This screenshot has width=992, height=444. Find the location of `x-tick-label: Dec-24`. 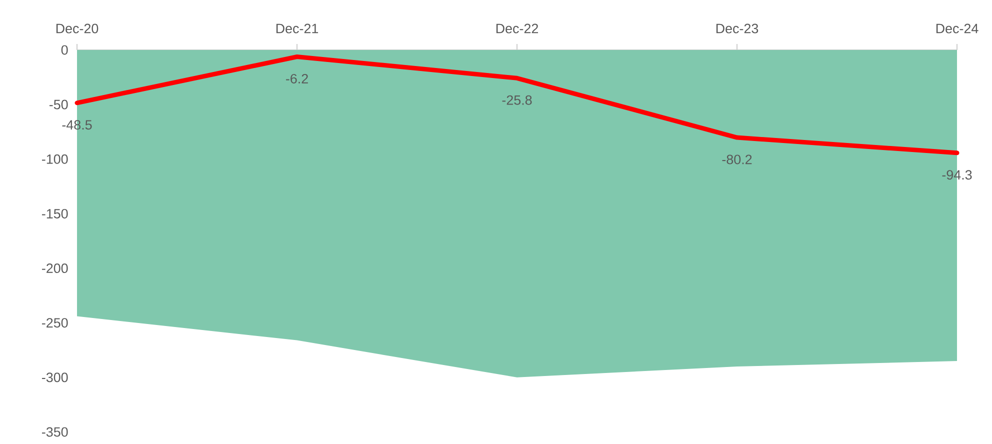

x-tick-label: Dec-24 is located at coordinates (957, 29).